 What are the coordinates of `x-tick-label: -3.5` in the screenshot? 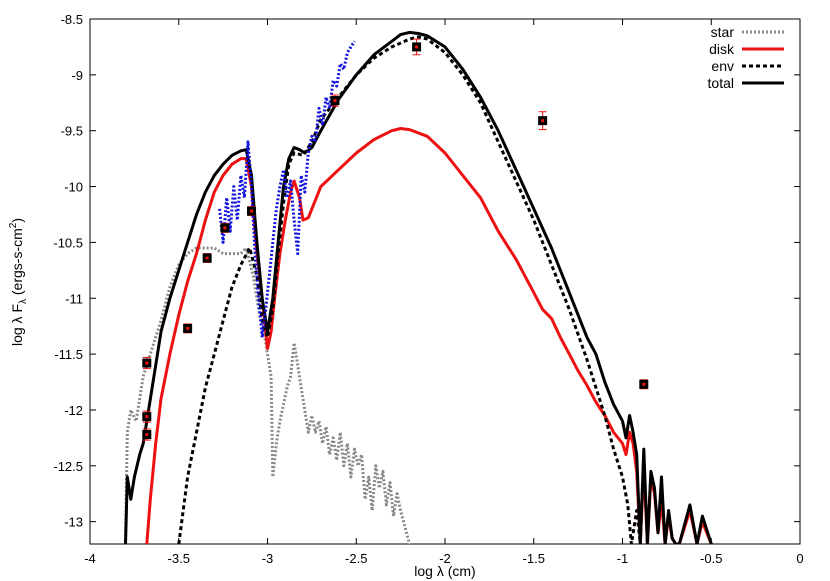 It's located at (179, 558).